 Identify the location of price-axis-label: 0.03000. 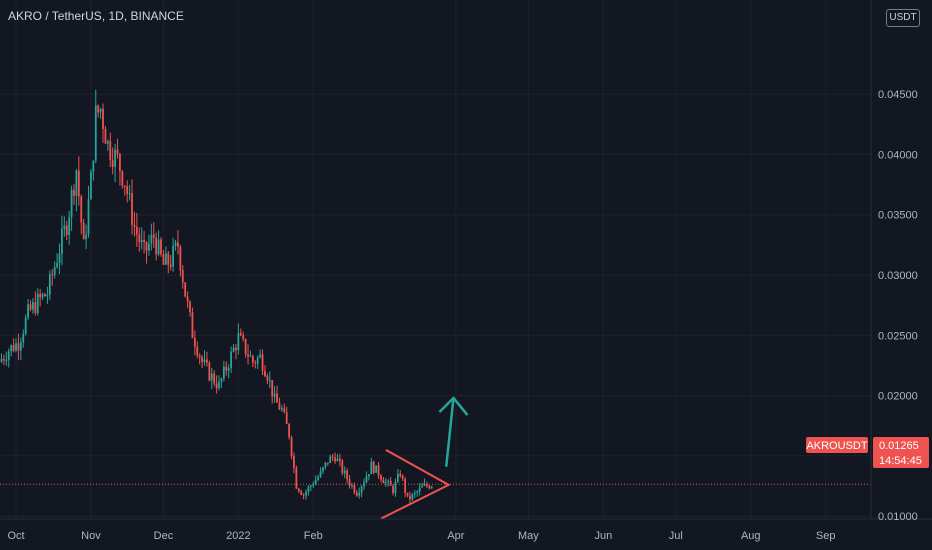
(898, 276).